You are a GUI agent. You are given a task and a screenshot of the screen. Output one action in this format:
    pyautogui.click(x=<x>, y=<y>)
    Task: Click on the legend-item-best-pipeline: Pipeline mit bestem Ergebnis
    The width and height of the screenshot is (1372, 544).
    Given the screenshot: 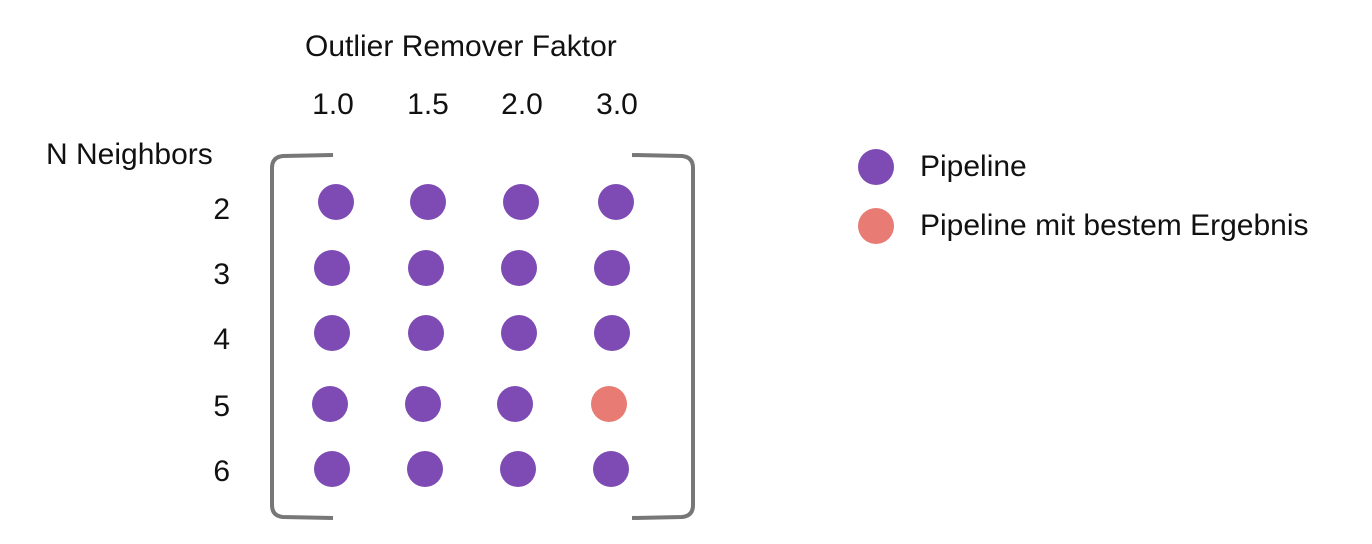 What is the action you would take?
    pyautogui.click(x=1083, y=226)
    